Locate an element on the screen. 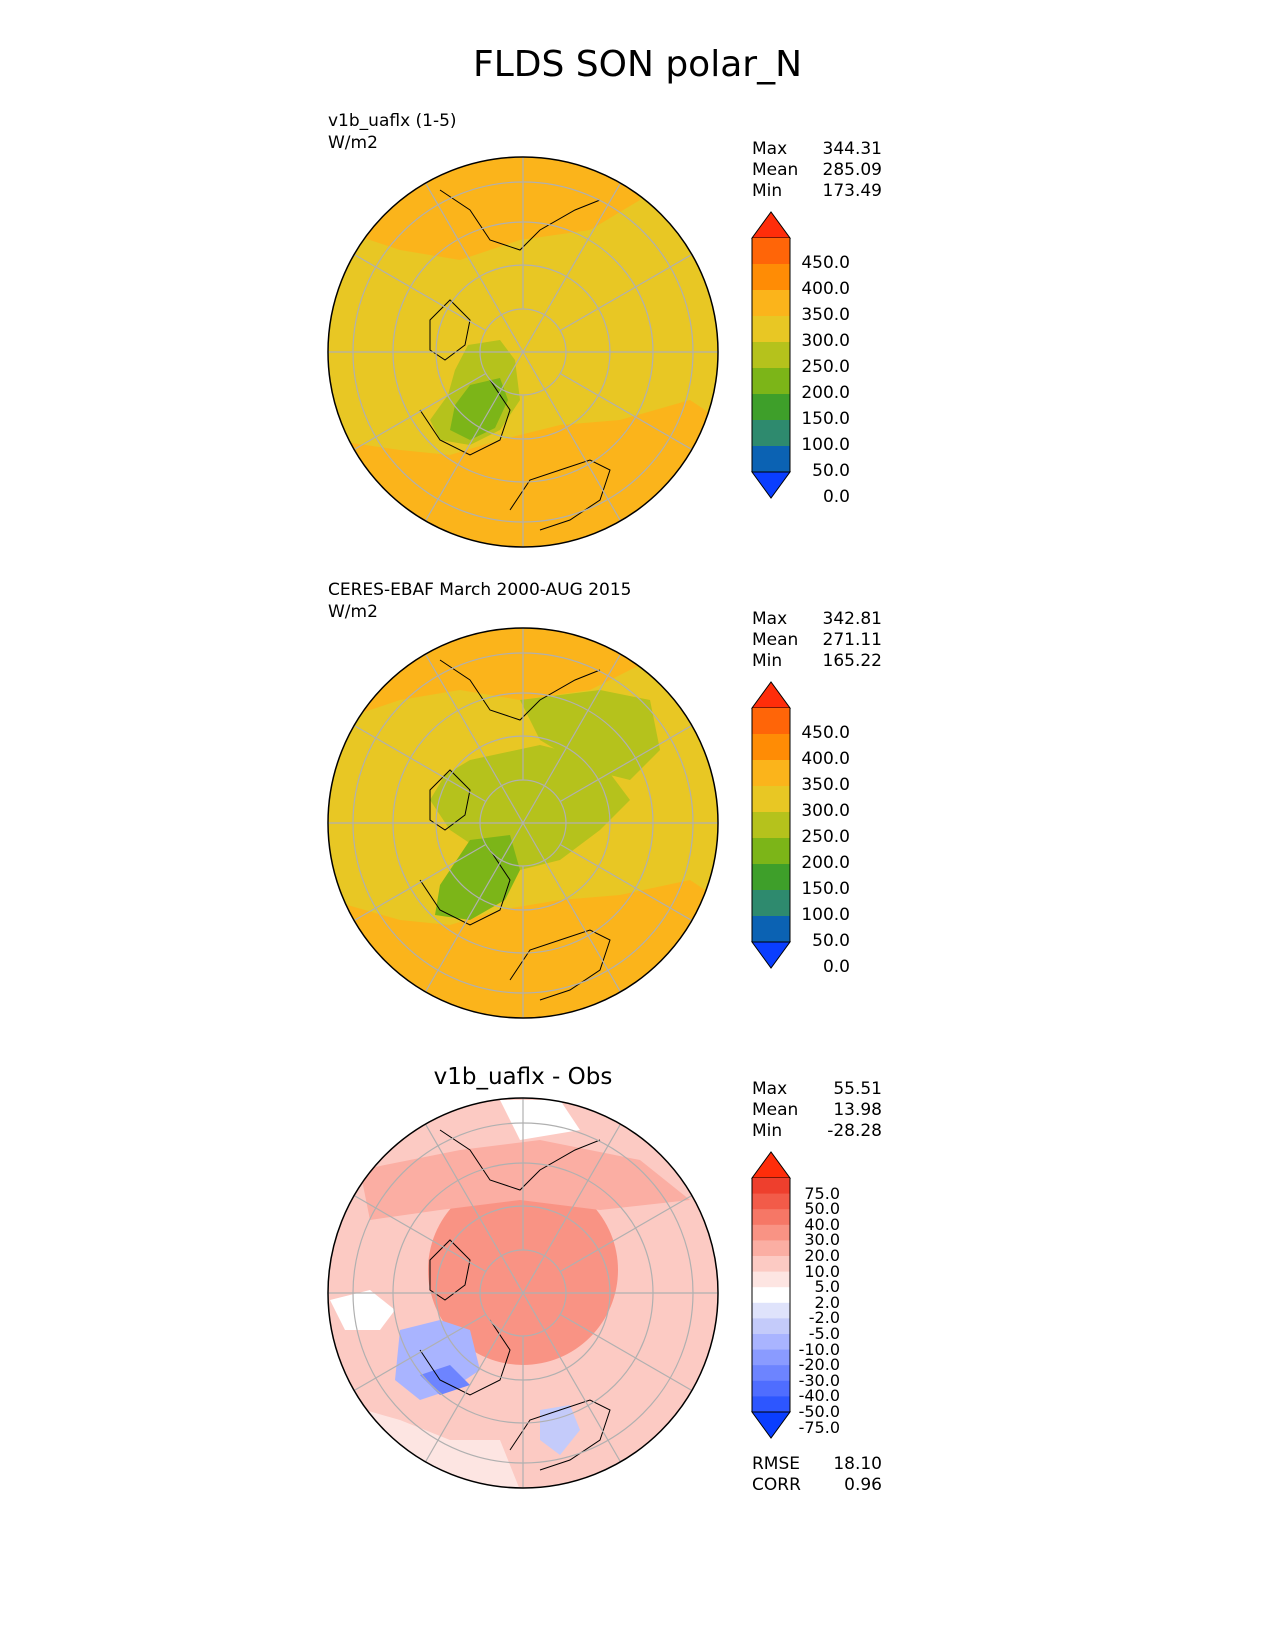 Image resolution: width=1275 pixels, height=1650 pixels. panel-1-colorbar is located at coordinates (771, 355).